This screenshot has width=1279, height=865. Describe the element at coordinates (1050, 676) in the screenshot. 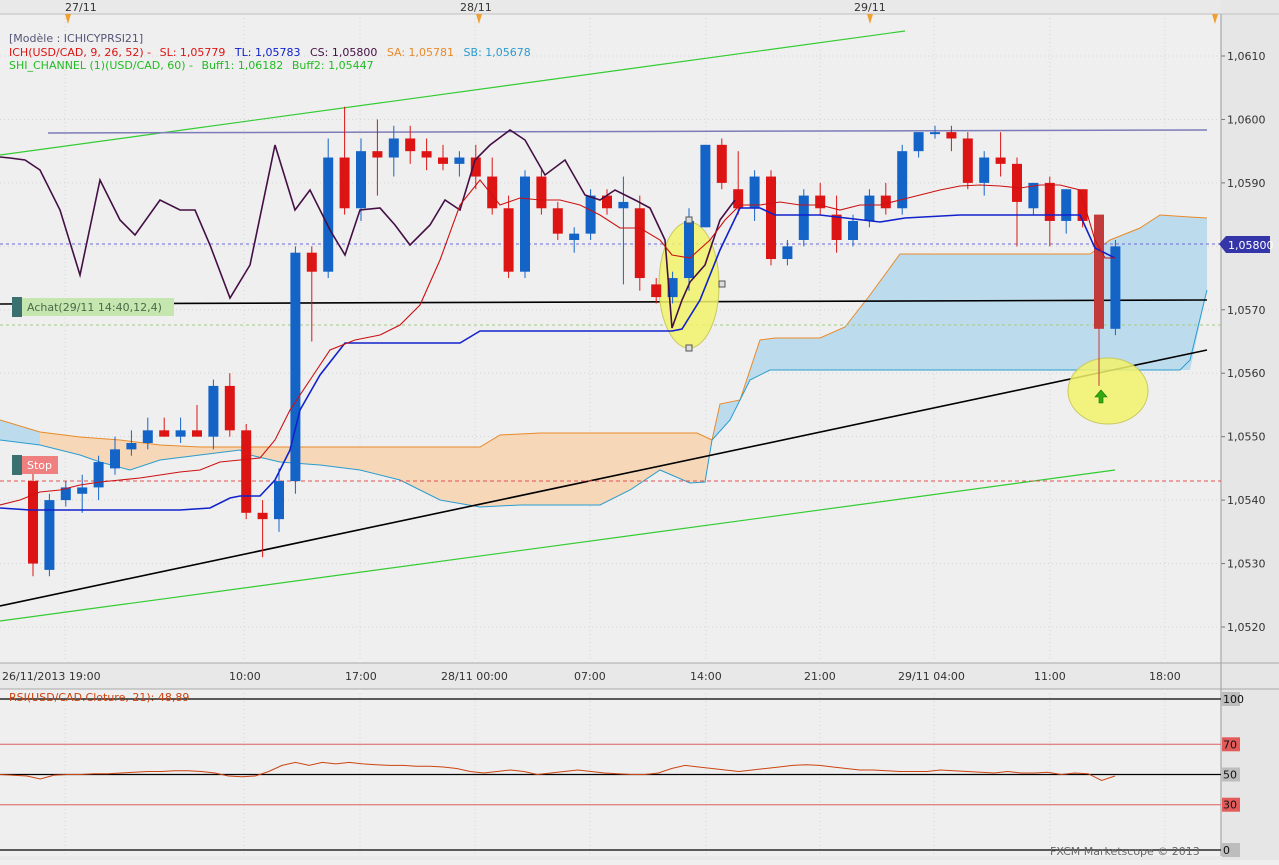

I see `time-axis-tick-label: 11:00` at that location.